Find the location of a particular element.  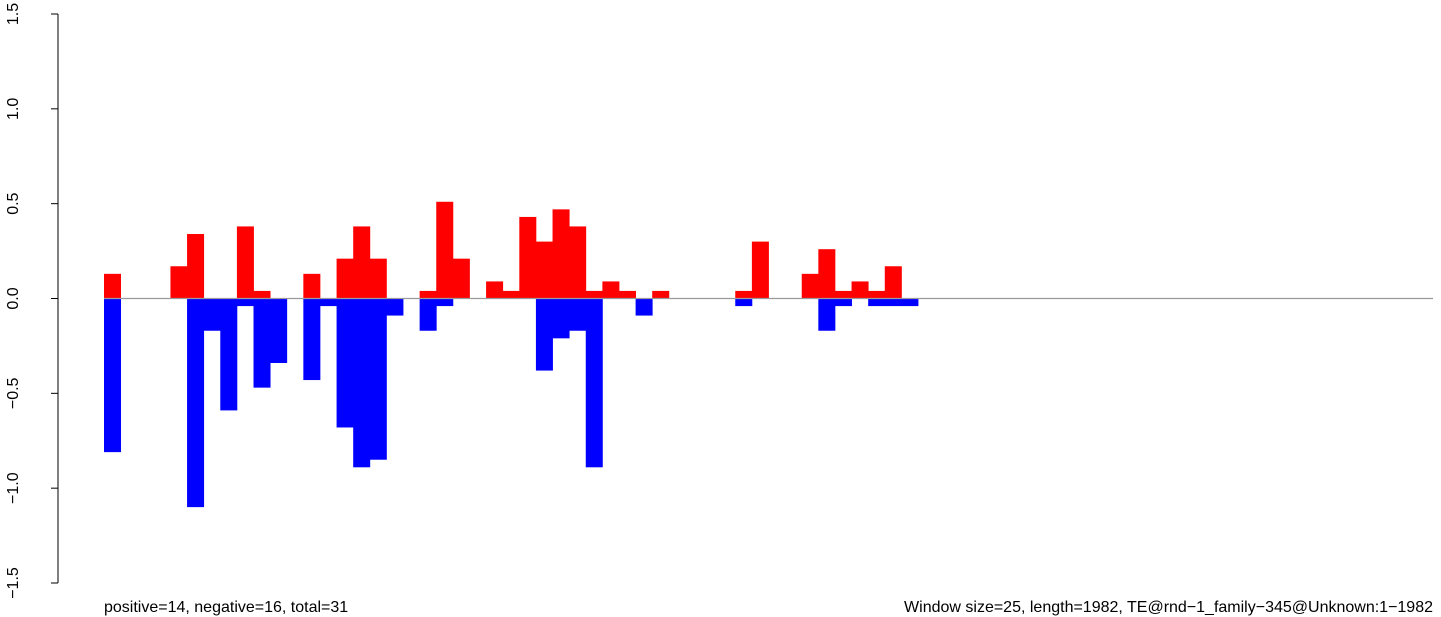

y-tick-label: 1.5 is located at coordinates (13, 14).